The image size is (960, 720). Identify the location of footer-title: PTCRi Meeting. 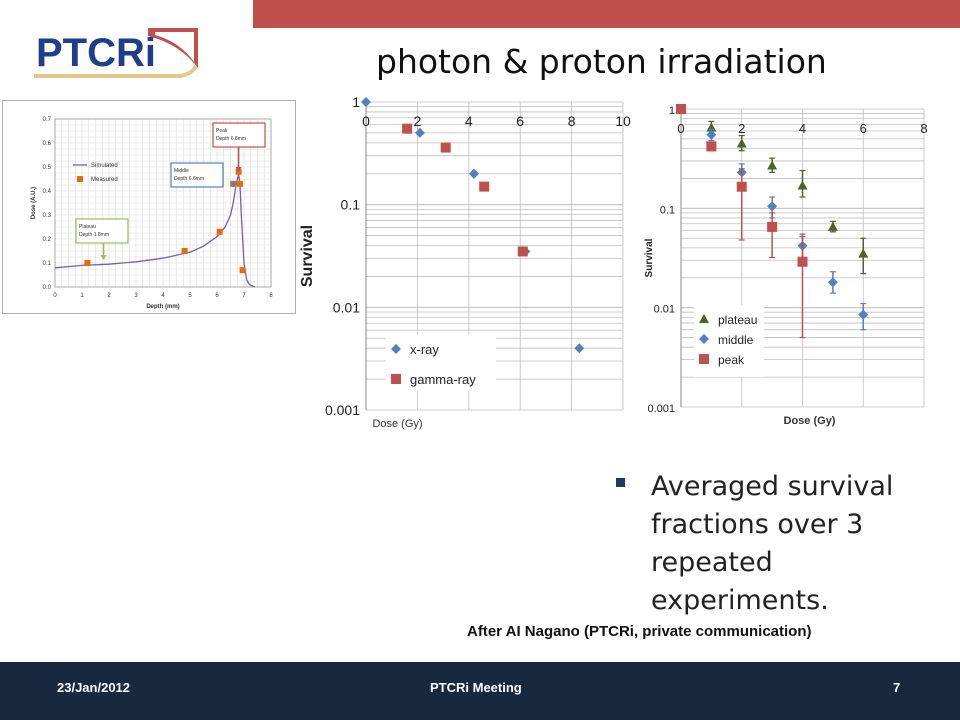
(476, 687).